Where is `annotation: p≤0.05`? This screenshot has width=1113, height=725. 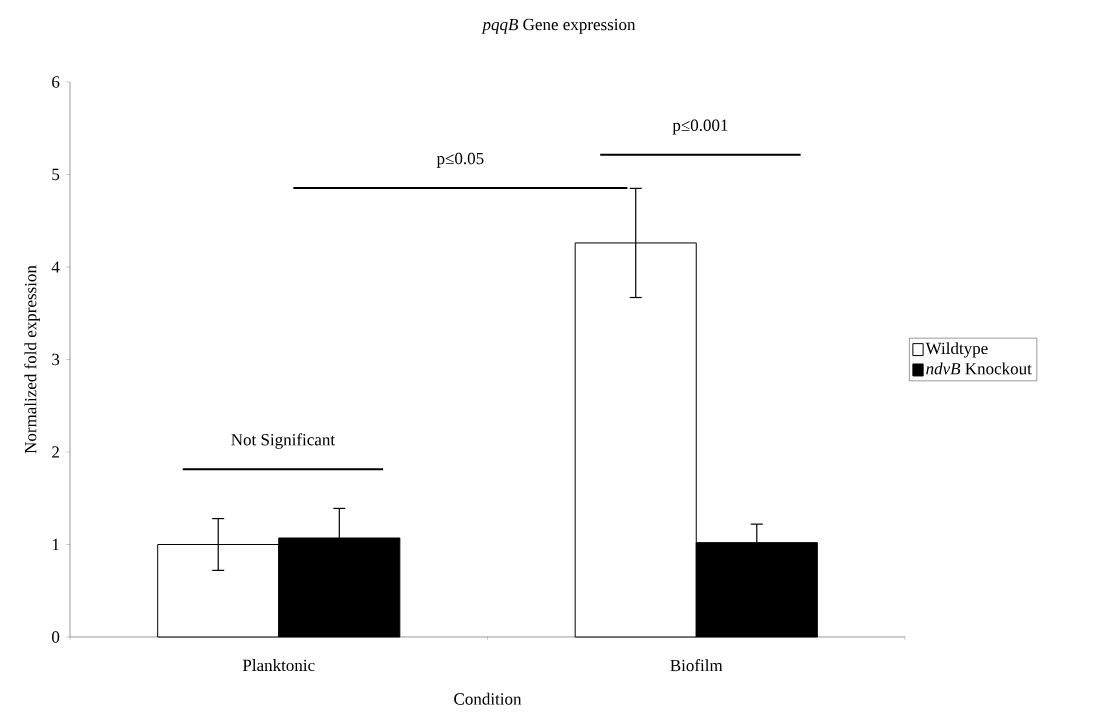
annotation: p≤0.05 is located at coordinates (460, 160).